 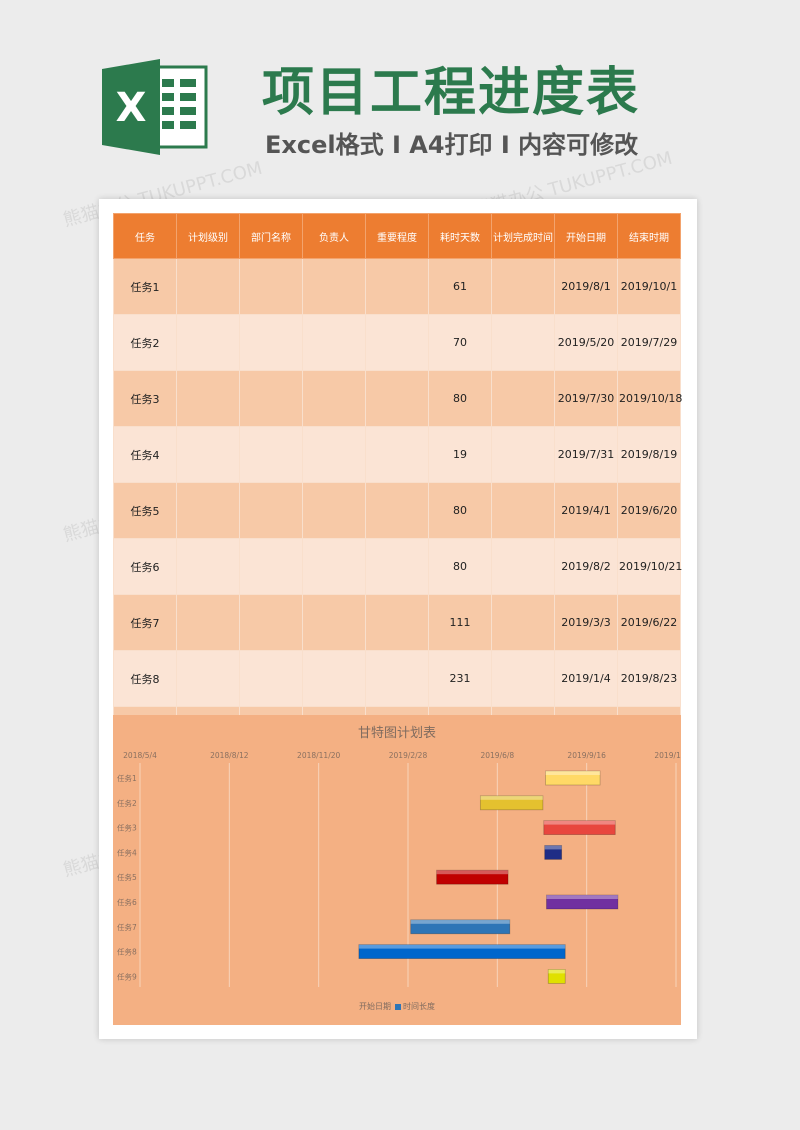 What do you see at coordinates (586, 566) in the screenshot?
I see `table-cell: 2019/8/2` at bounding box center [586, 566].